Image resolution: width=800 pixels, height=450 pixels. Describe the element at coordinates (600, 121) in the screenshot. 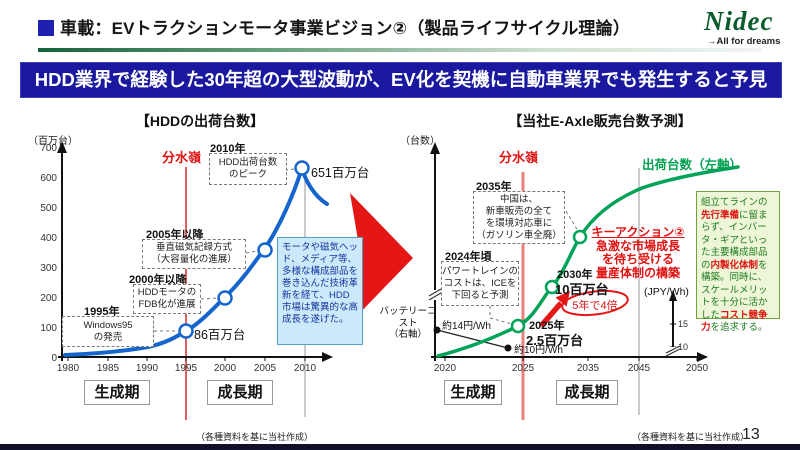

I see `eaxle-chart-title: 【当社E-Axle販売台数予測】` at that location.